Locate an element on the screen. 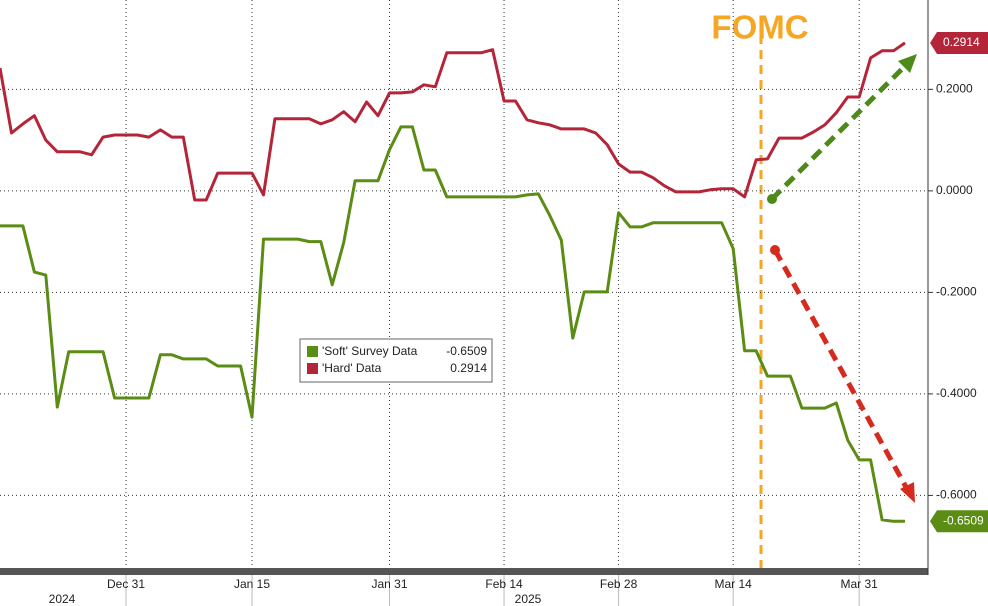 This screenshot has width=988, height=606. axis-band is located at coordinates (464, 571).